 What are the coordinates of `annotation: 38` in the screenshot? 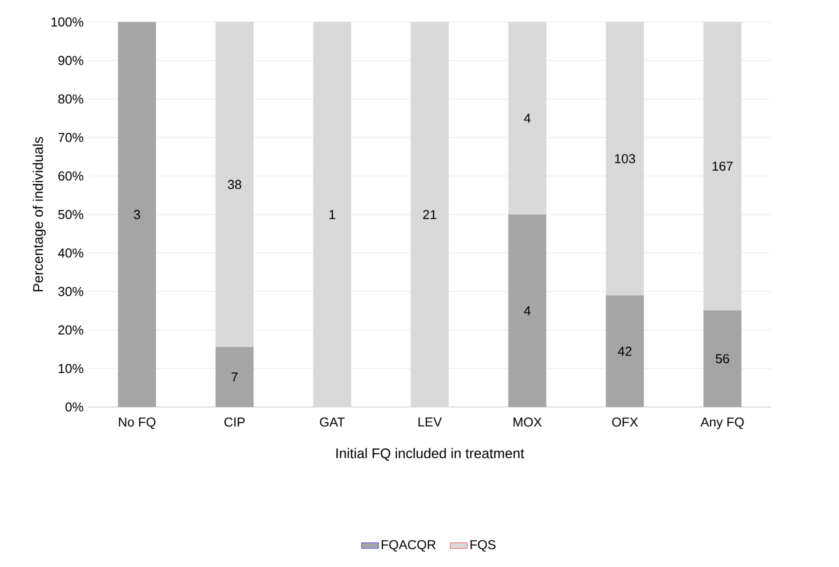 It's located at (235, 185).